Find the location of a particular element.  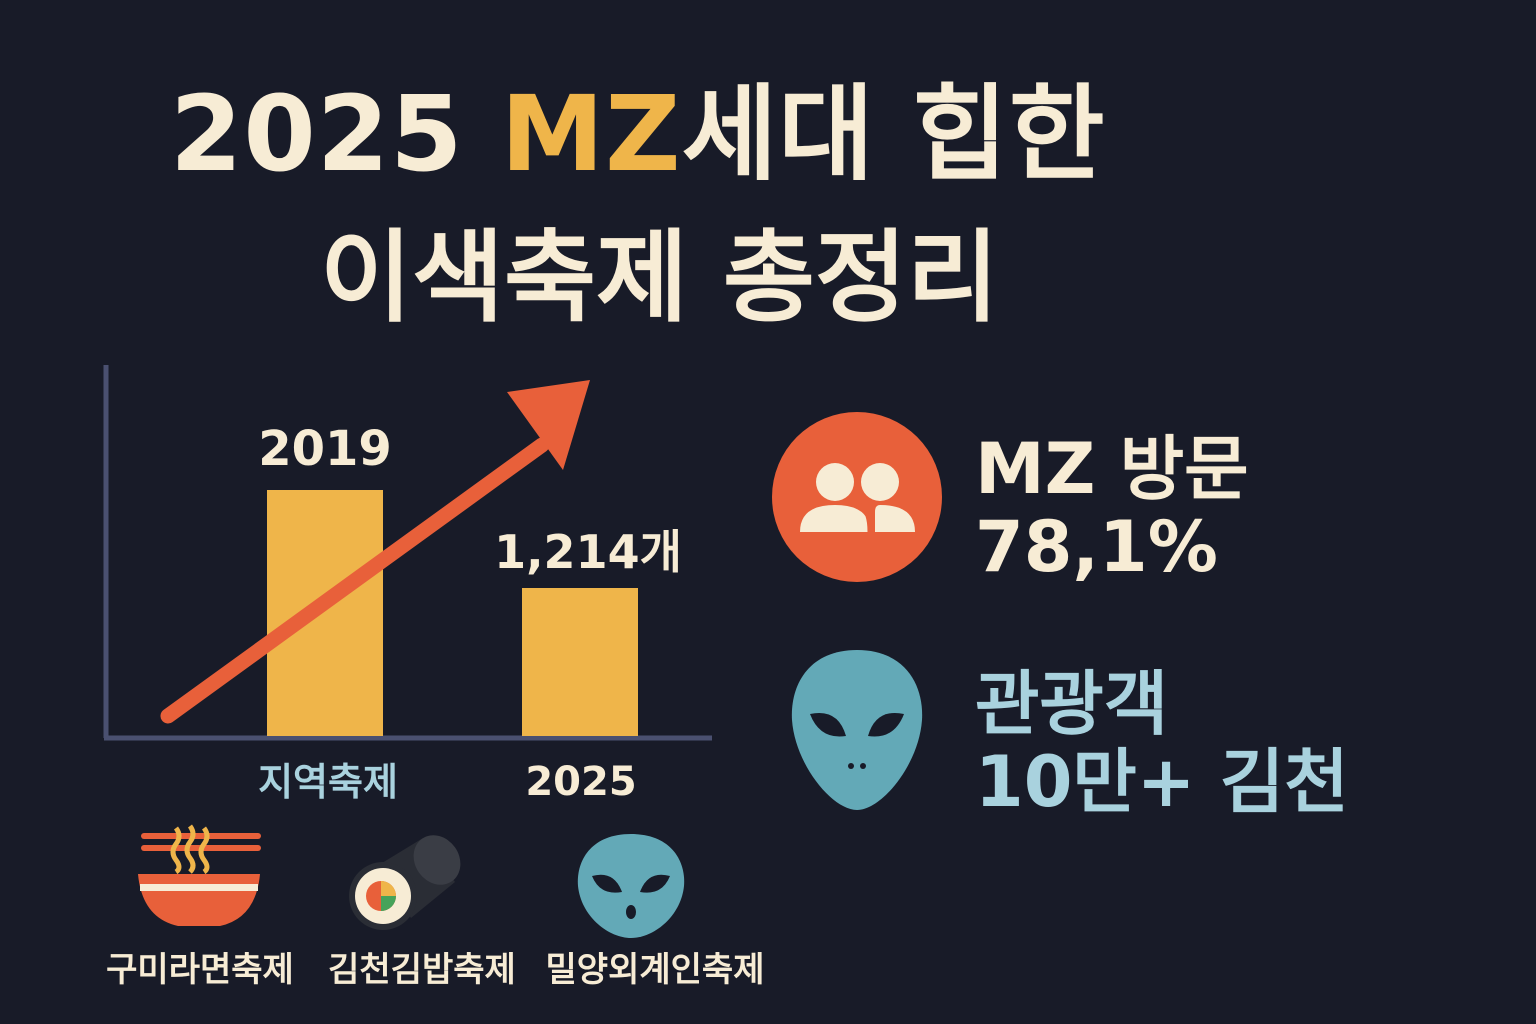

mz-visit-stat: MZ 방문 78,1% is located at coordinates (1112, 508).